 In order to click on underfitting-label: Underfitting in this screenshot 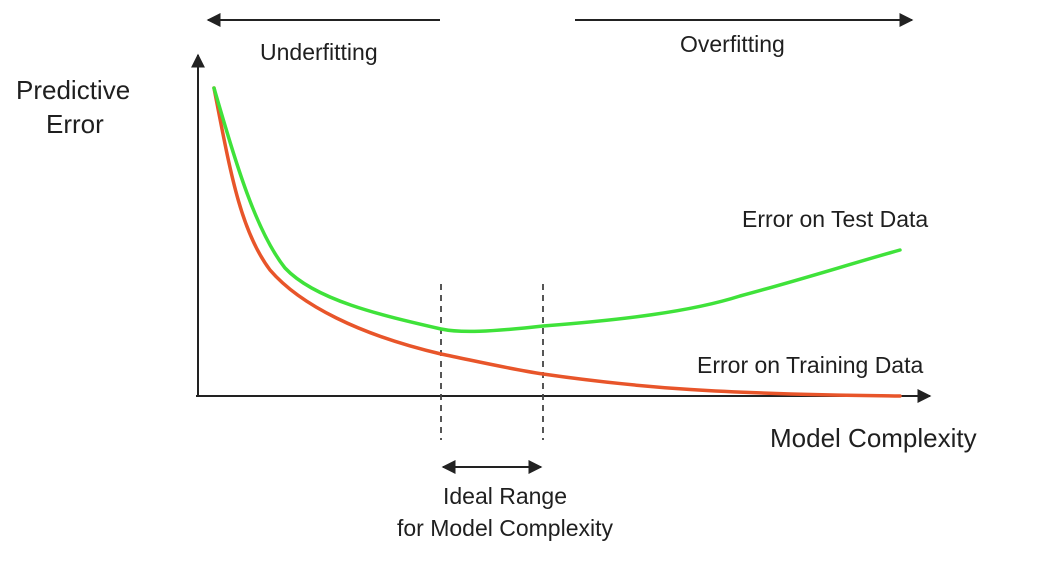, I will do `click(319, 52)`.